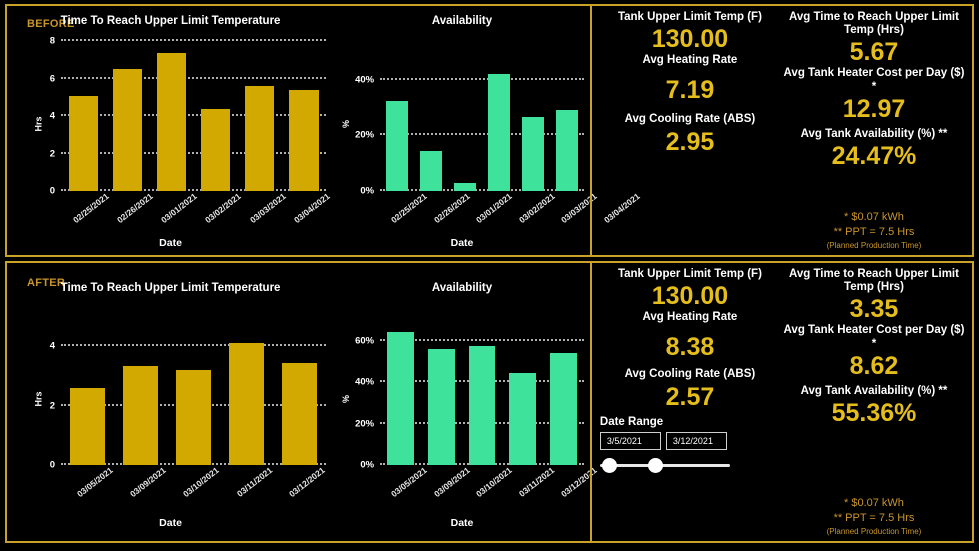  What do you see at coordinates (51, 24) in the screenshot?
I see `section-tag-before: BEFORE` at bounding box center [51, 24].